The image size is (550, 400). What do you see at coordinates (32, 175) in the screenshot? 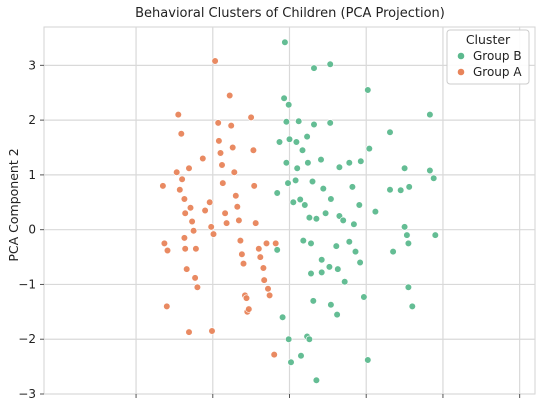
I see `y-tick-label: 1` at bounding box center [32, 175].